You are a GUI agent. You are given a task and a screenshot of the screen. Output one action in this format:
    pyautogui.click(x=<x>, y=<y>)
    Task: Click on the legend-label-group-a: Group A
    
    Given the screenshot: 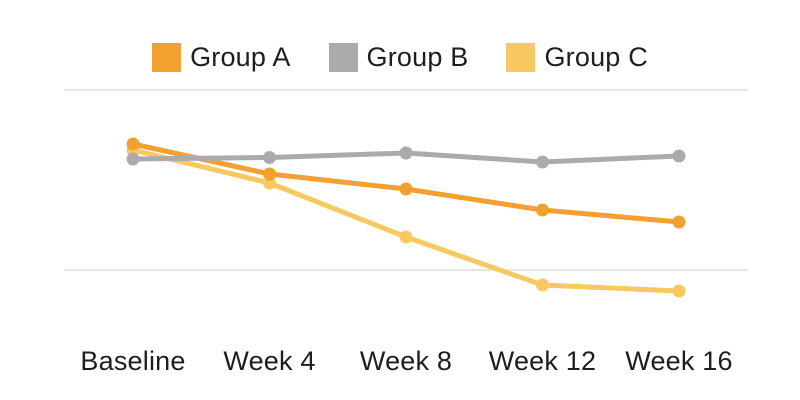 What is the action you would take?
    pyautogui.click(x=240, y=57)
    